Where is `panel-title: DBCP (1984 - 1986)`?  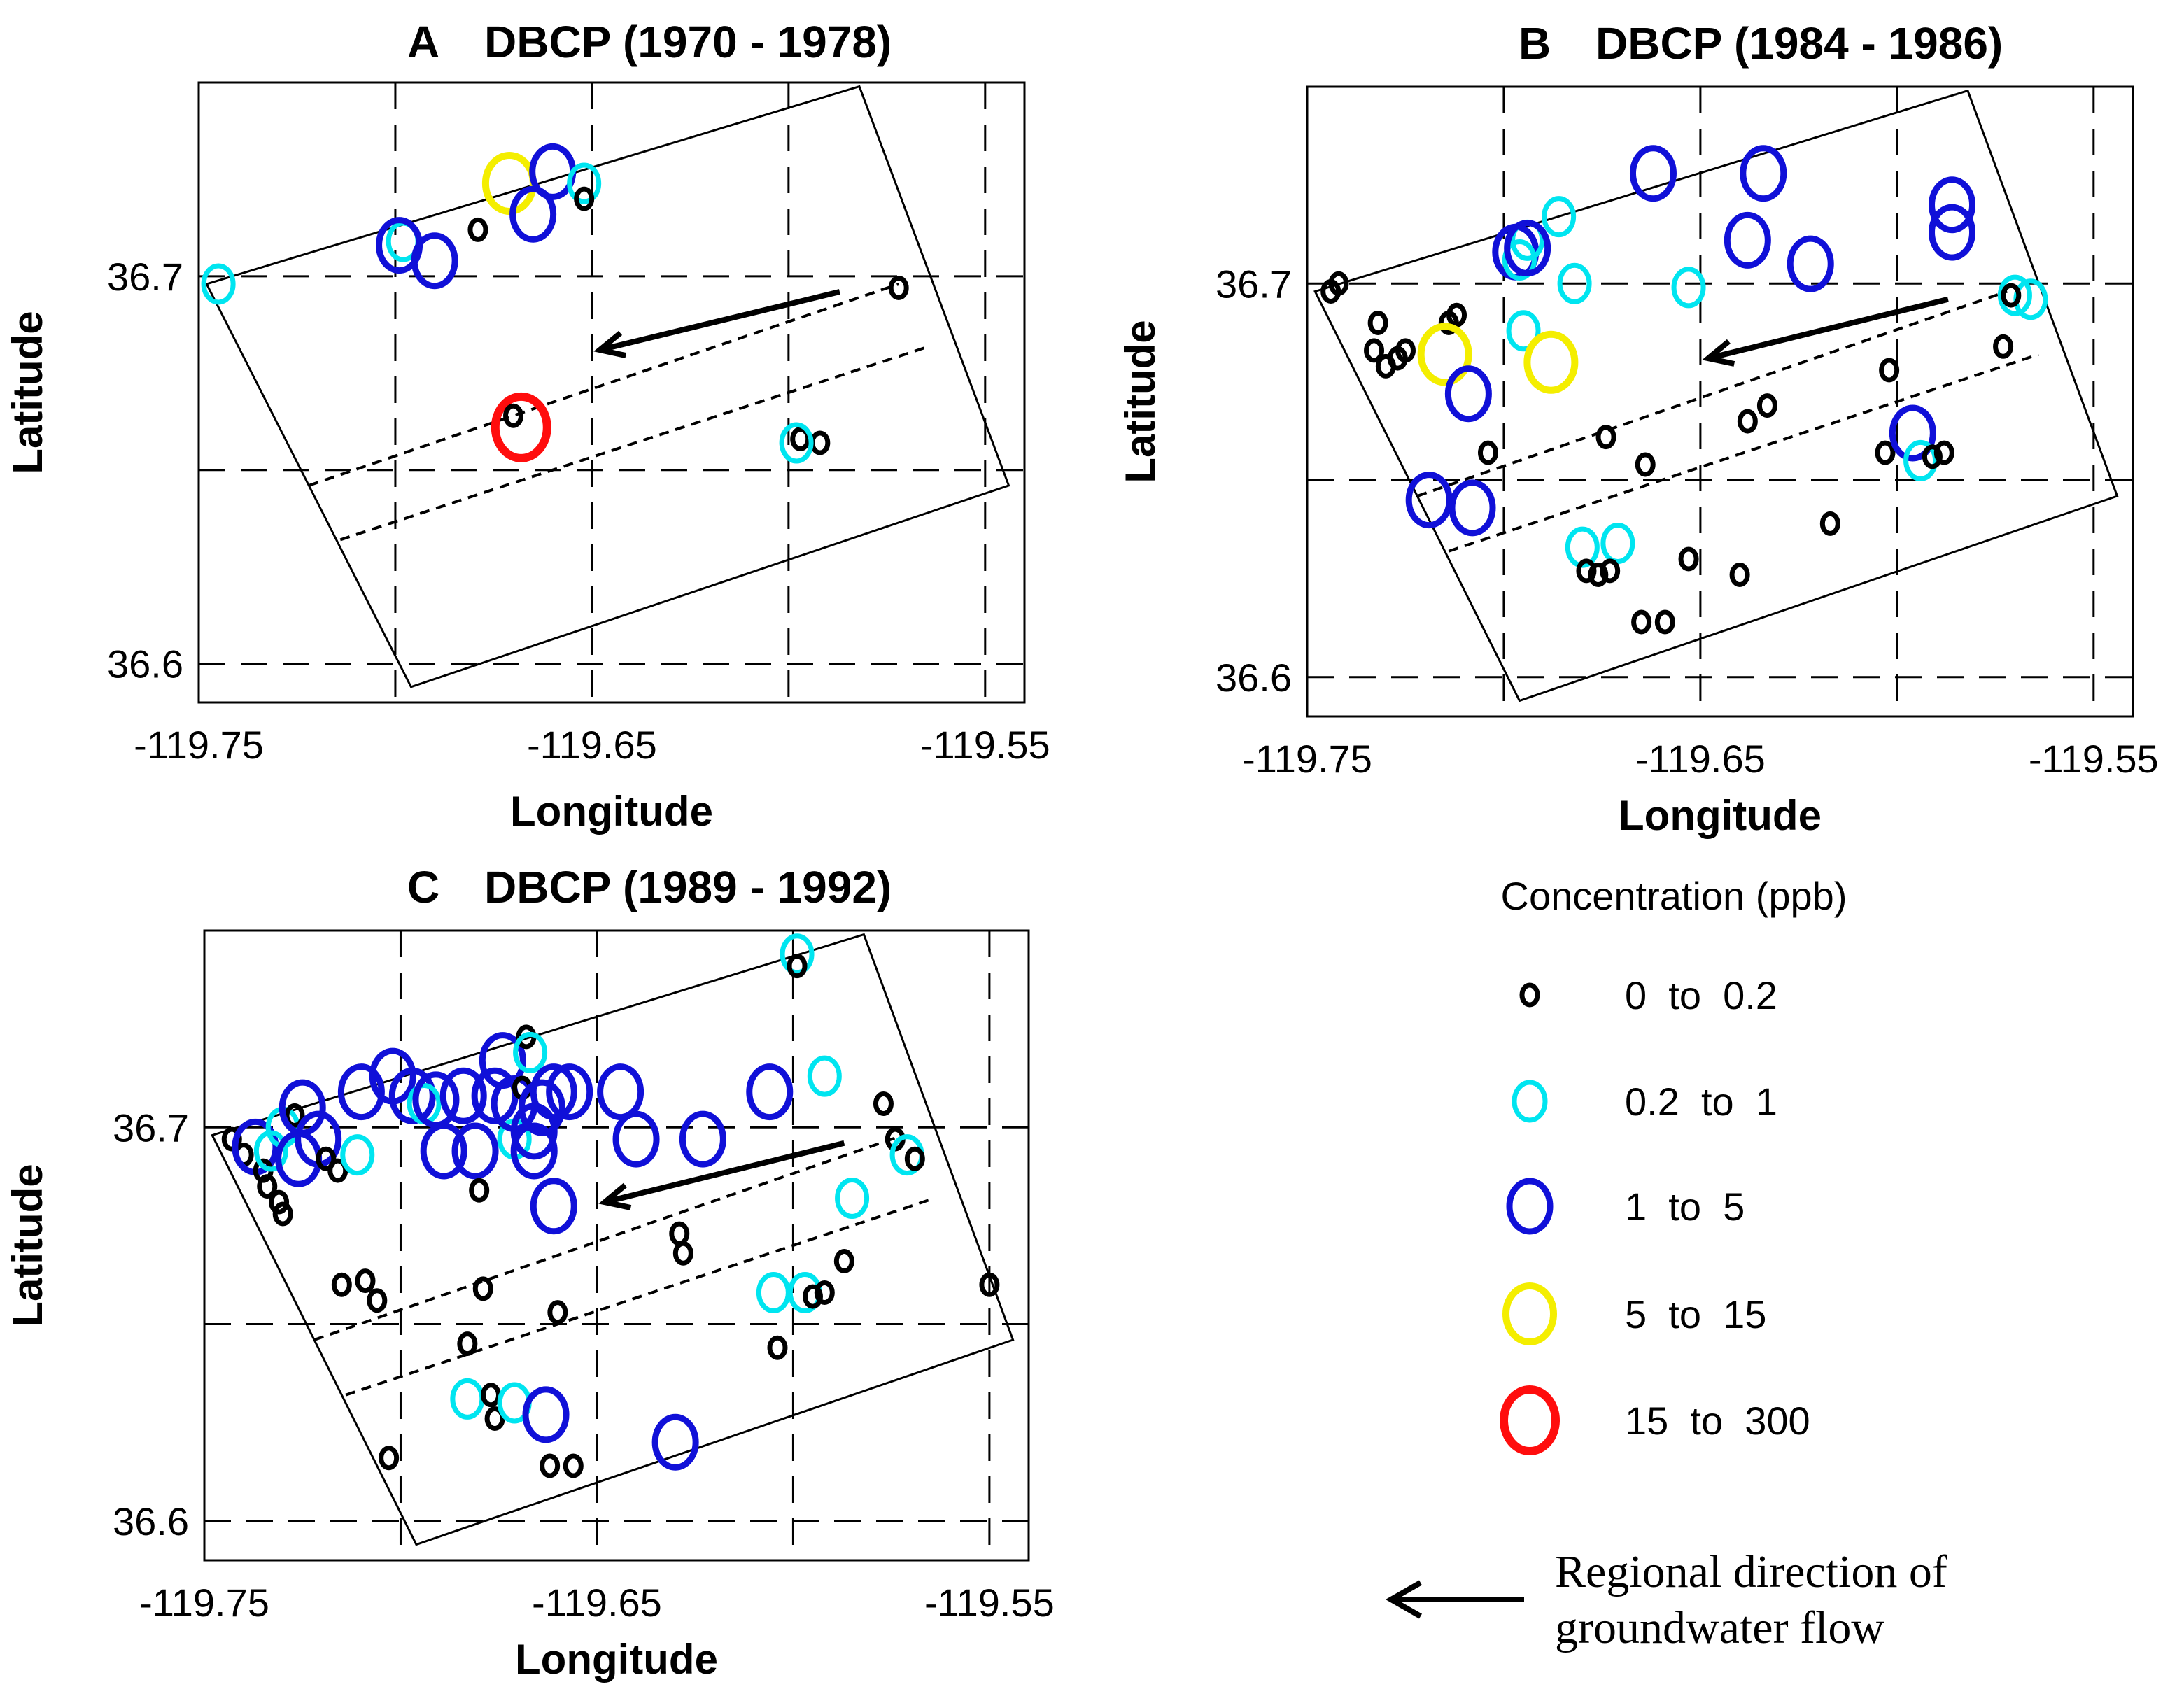 panel-title: DBCP (1984 - 1986) is located at coordinates (1799, 44).